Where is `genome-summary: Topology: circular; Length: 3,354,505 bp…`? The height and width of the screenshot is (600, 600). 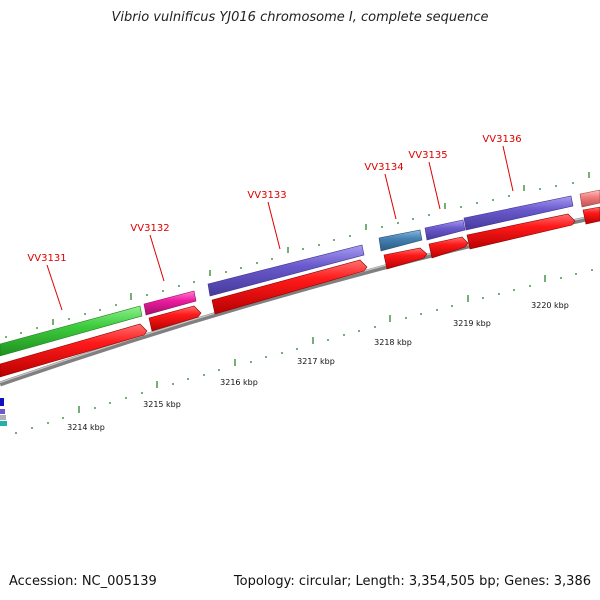 genome-summary: Topology: circular; Length: 3,354,505 bp… is located at coordinates (412, 581).